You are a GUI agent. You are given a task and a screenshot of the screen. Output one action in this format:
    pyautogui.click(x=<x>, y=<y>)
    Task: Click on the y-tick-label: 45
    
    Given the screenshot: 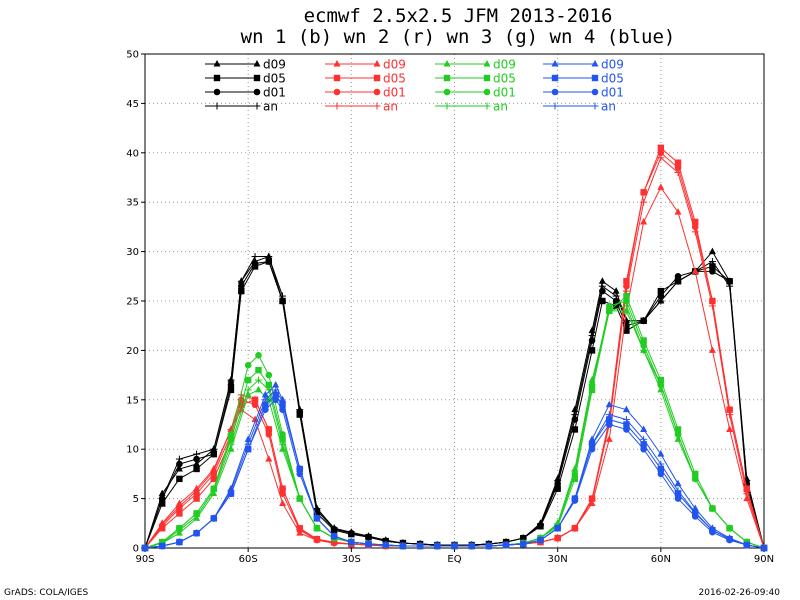 What is the action you would take?
    pyautogui.click(x=132, y=104)
    